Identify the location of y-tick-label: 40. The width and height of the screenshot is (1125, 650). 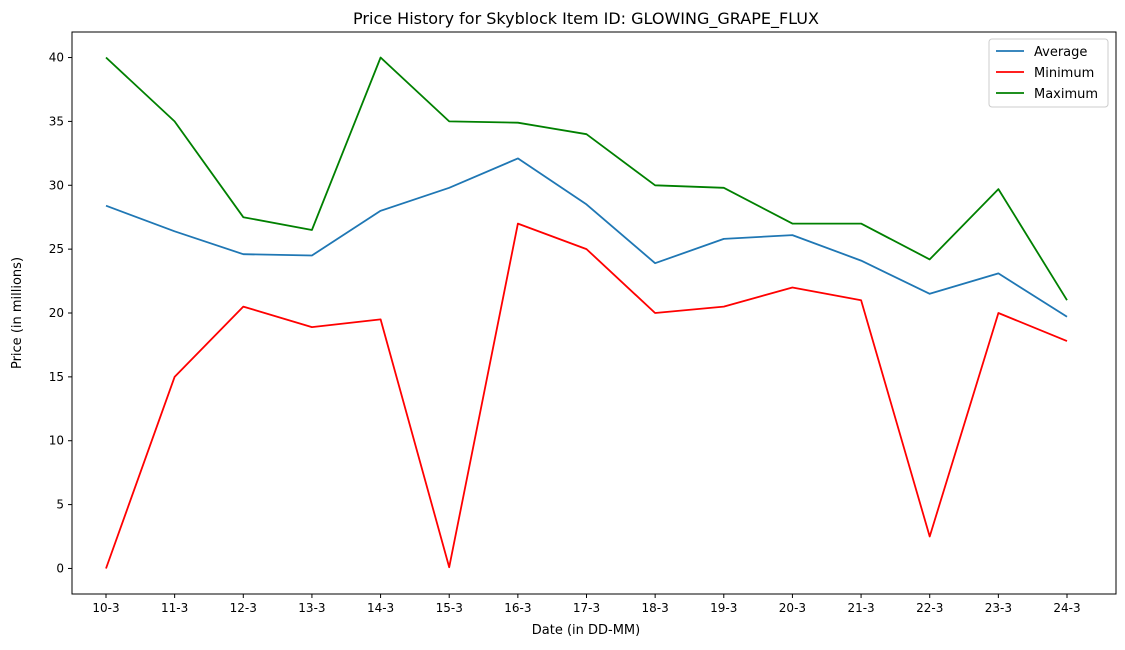
(56, 58).